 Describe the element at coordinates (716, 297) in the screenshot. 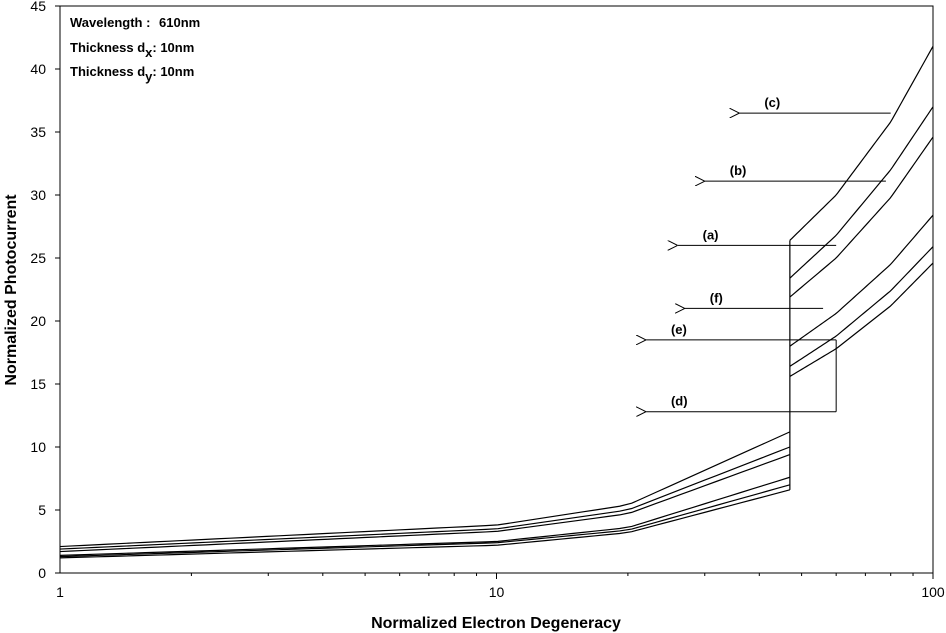

I see `label-text: (f)` at that location.